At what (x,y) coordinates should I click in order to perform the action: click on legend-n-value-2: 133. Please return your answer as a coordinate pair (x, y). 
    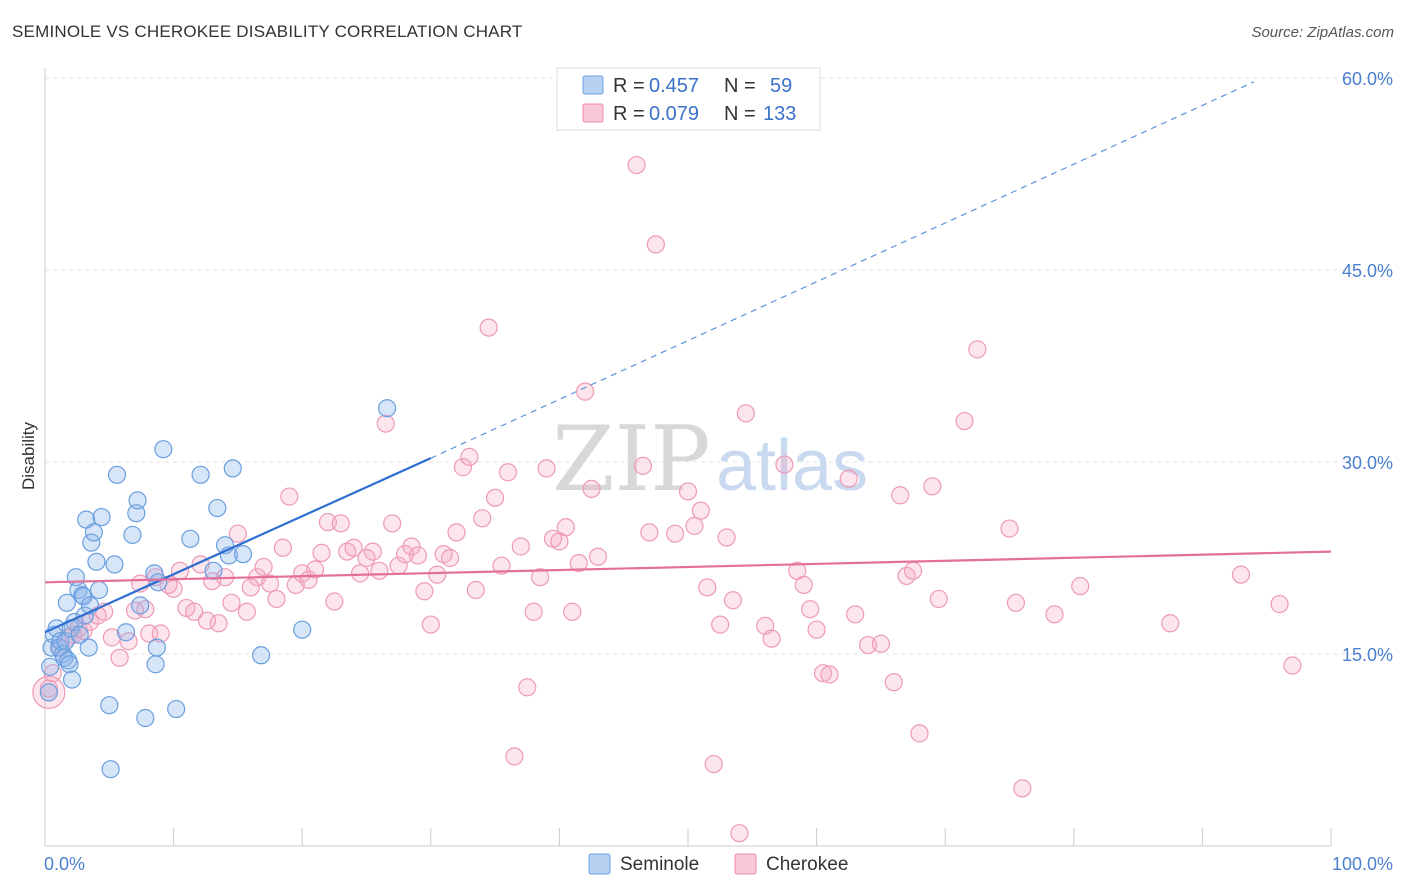
    Looking at the image, I should click on (779, 114).